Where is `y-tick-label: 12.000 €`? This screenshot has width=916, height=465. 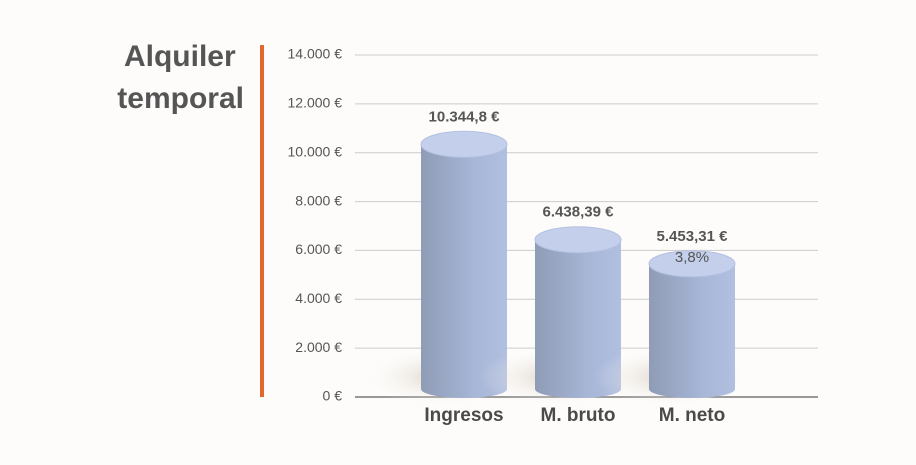
y-tick-label: 12.000 € is located at coordinates (315, 103).